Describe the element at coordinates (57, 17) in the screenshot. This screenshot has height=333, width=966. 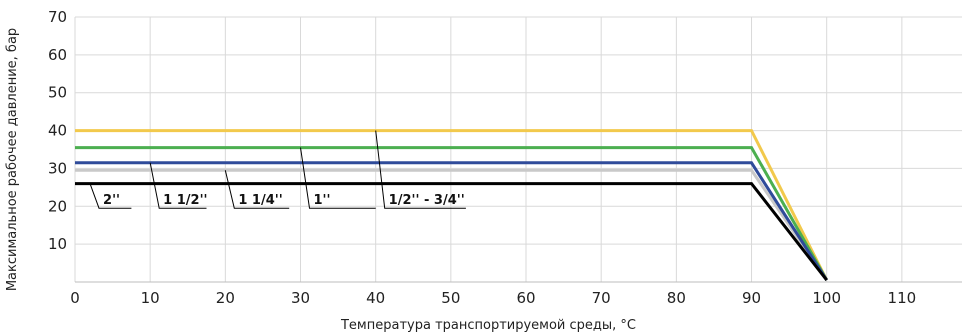
I see `y-tick-label: 70` at that location.